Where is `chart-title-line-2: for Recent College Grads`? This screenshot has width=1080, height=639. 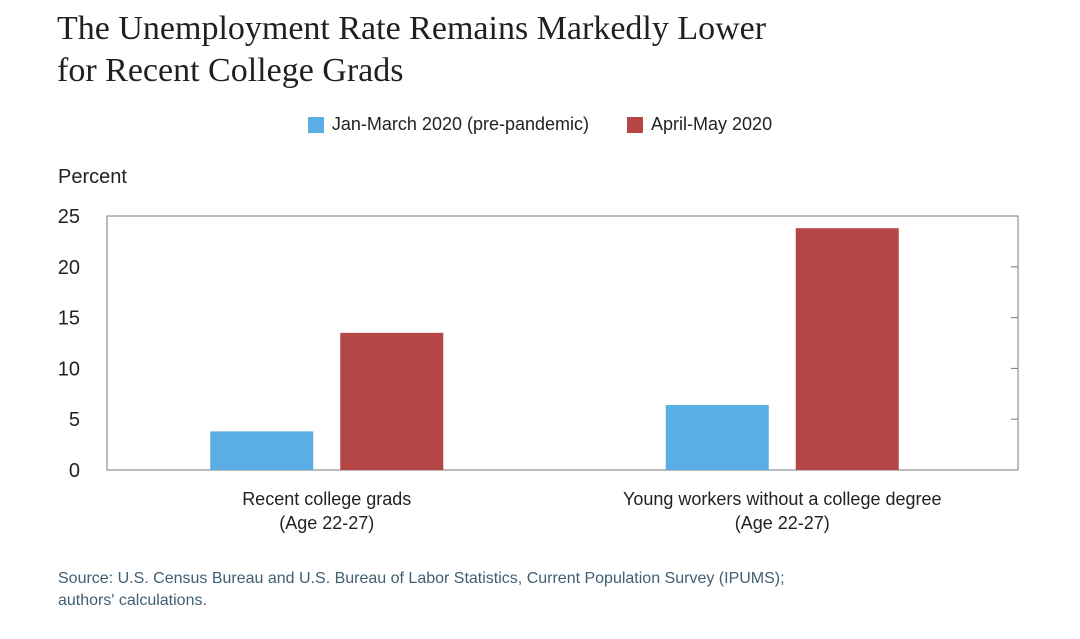
chart-title-line-2: for Recent College Grads is located at coordinates (230, 70).